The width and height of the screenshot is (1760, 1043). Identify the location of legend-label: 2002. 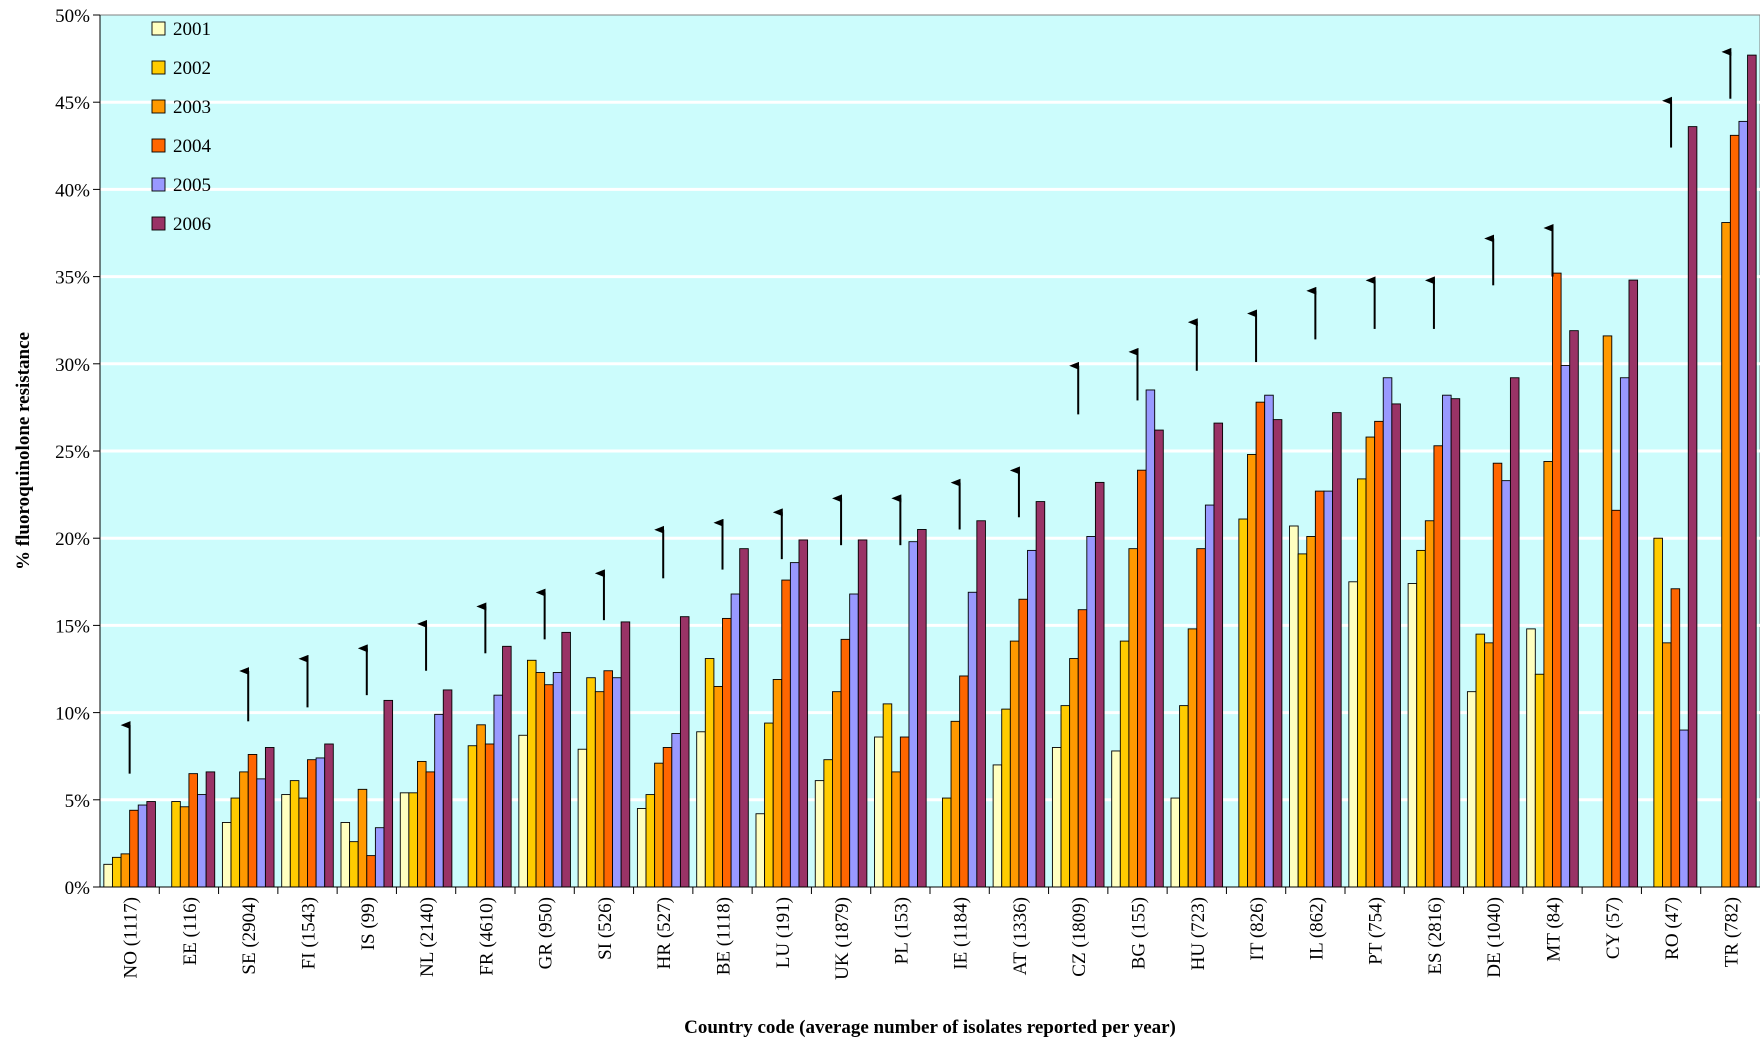
(192, 68).